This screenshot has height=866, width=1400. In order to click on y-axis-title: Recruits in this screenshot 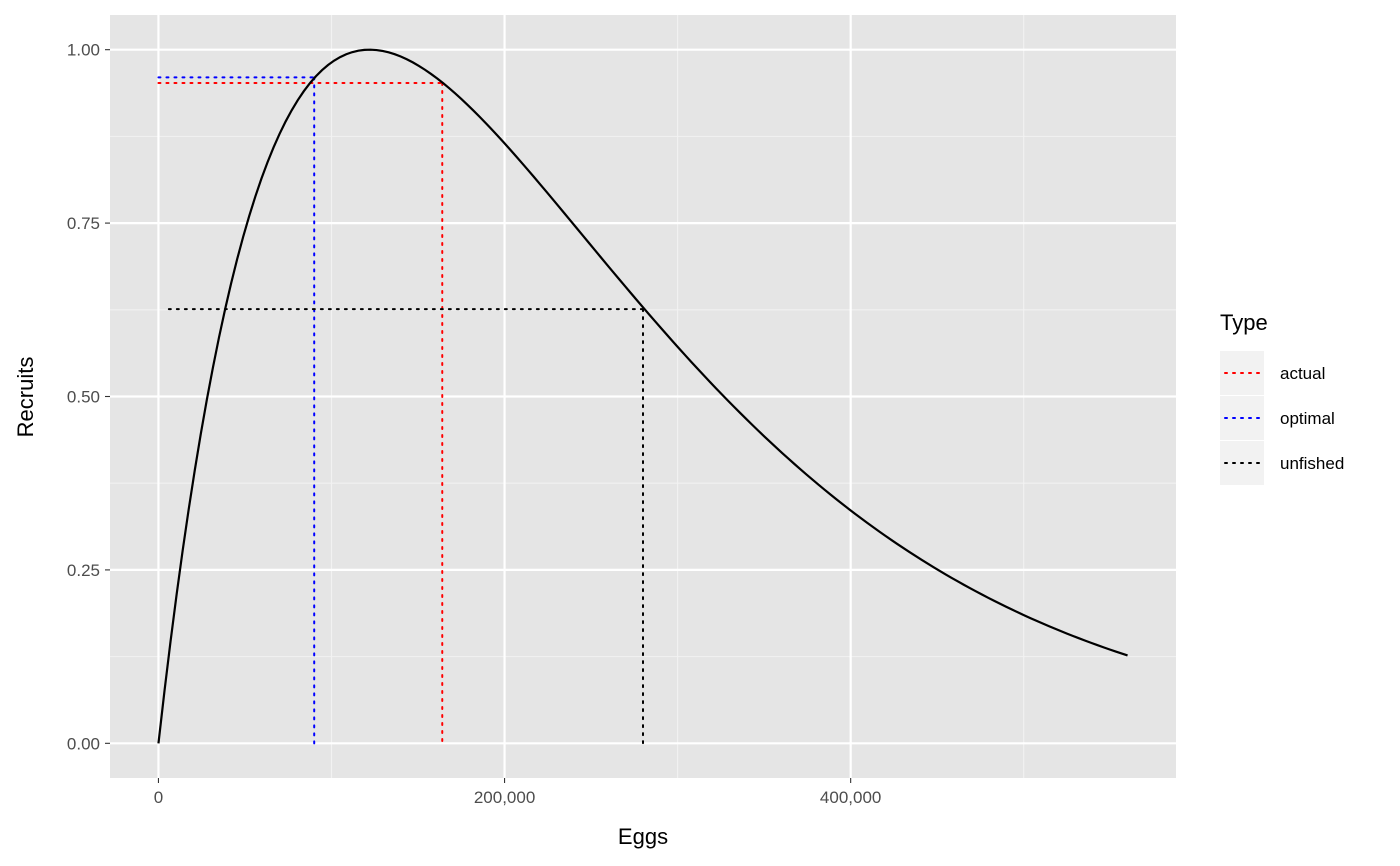, I will do `click(25, 397)`.